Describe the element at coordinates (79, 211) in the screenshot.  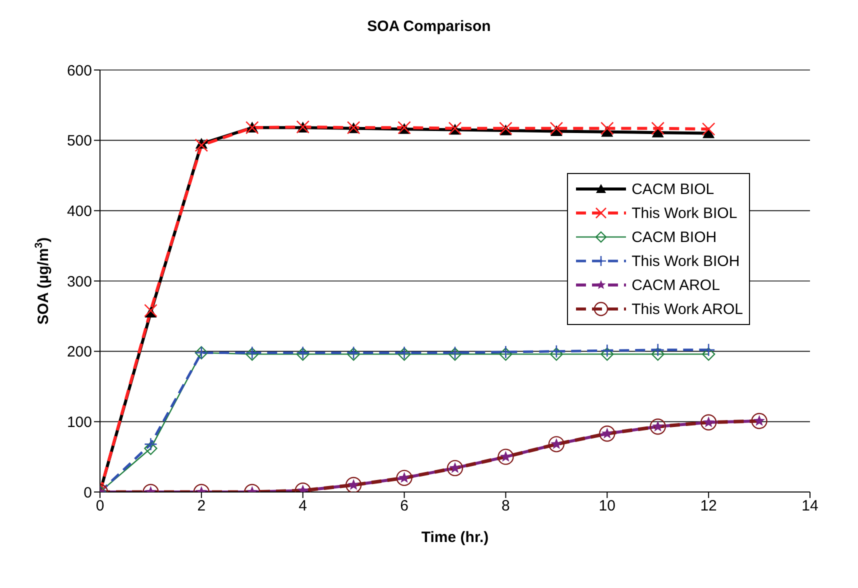
I see `y-tick-label: 400` at that location.